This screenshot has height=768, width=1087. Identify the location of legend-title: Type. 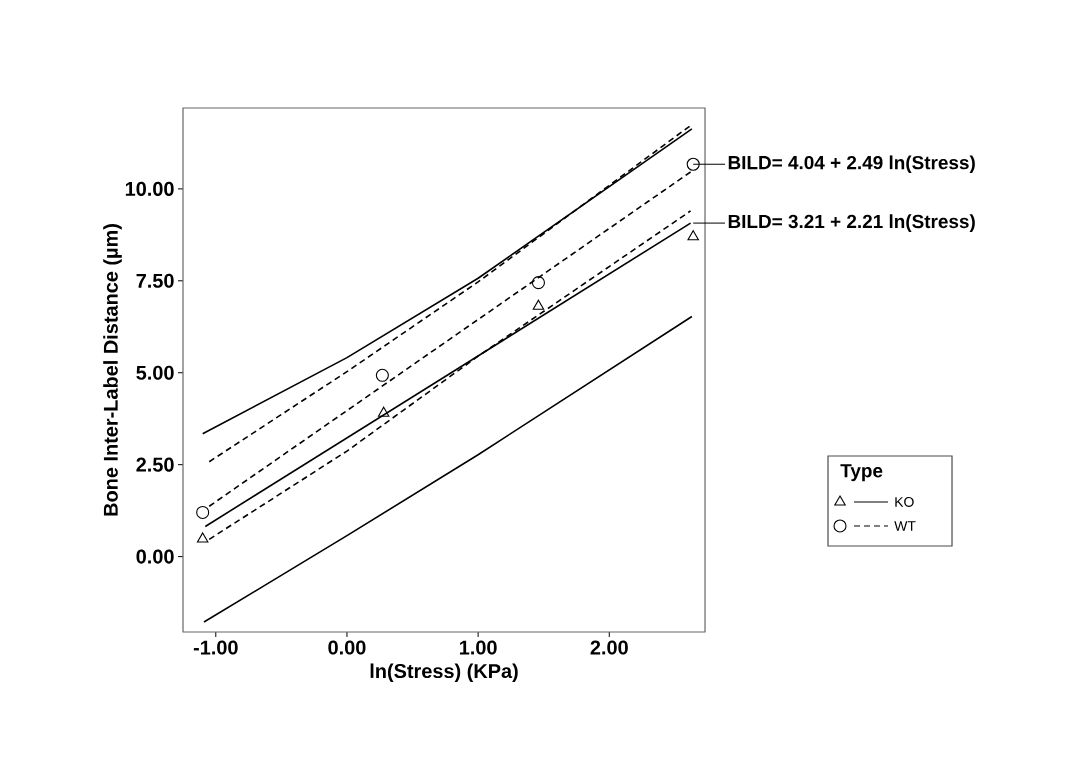
(861, 473).